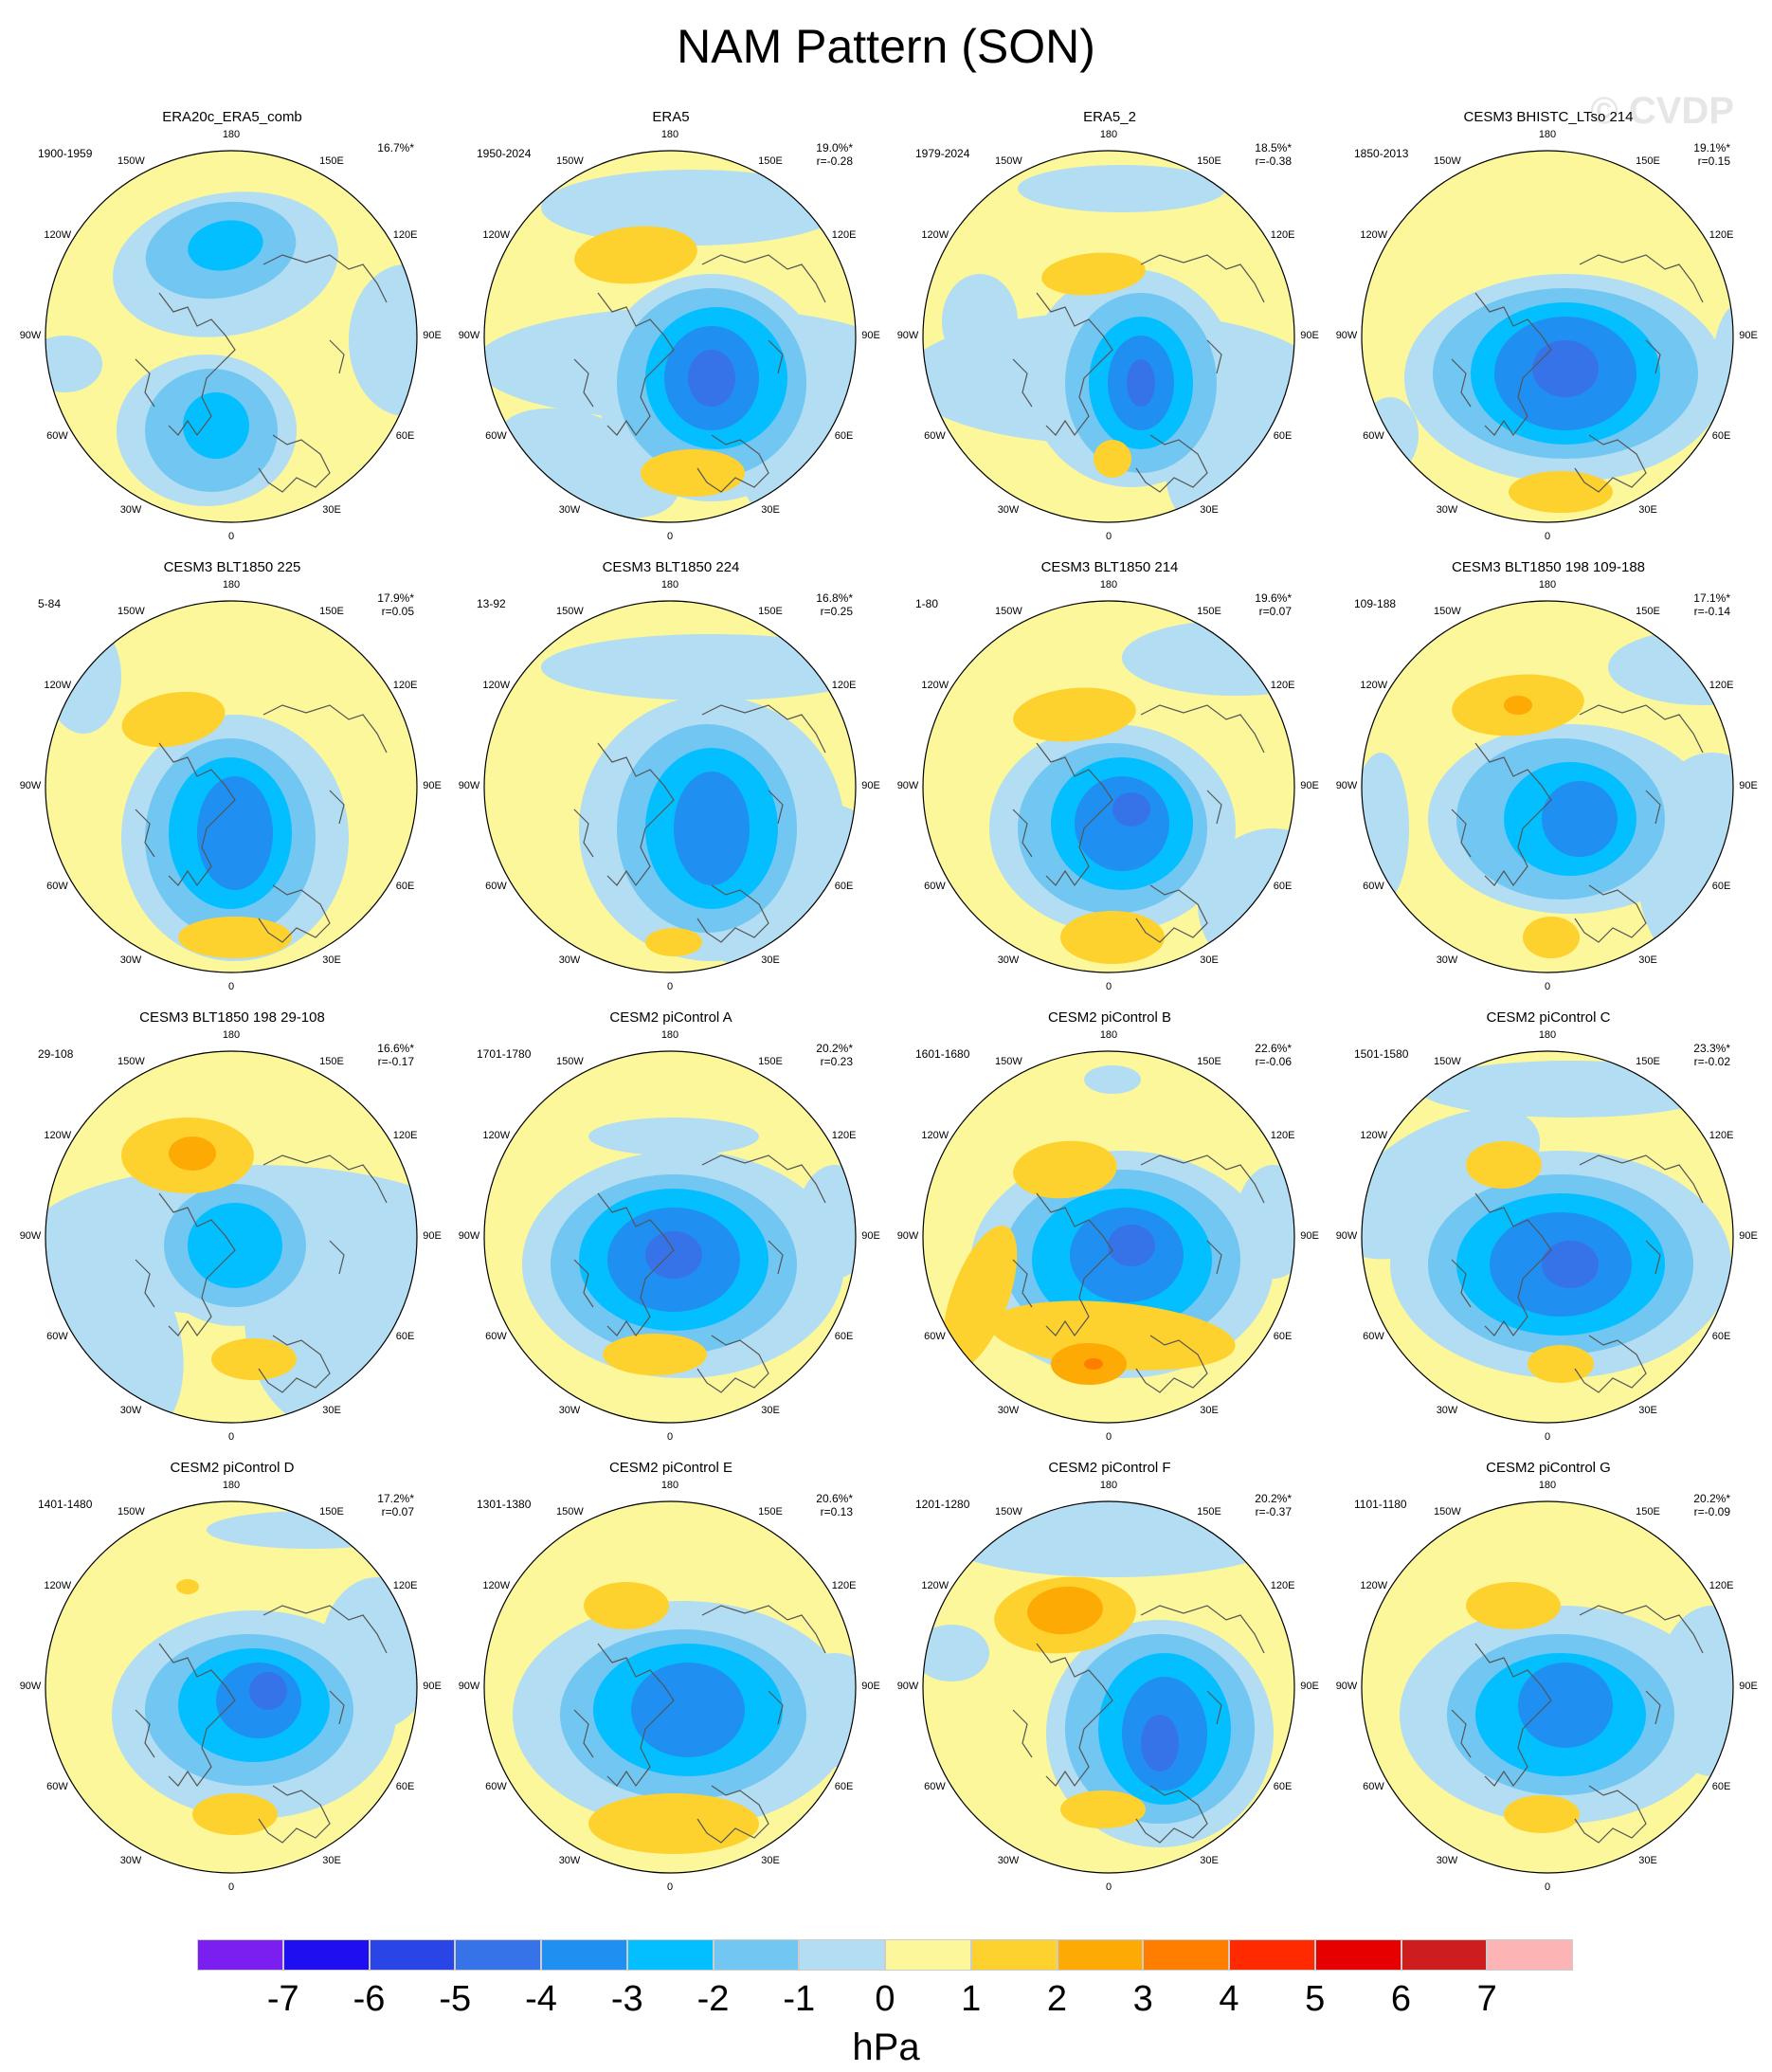 The height and width of the screenshot is (2072, 1772). I want to click on panel-corr: r=0.23, so click(836, 1061).